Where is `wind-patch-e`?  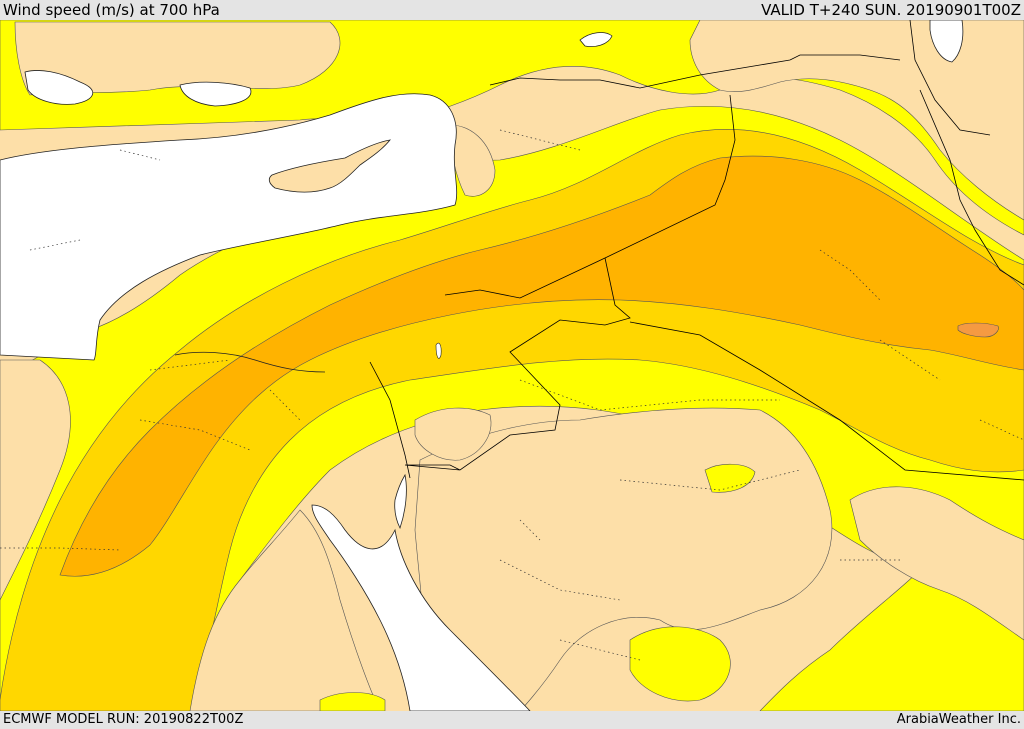
wind-patch-e is located at coordinates (730, 478).